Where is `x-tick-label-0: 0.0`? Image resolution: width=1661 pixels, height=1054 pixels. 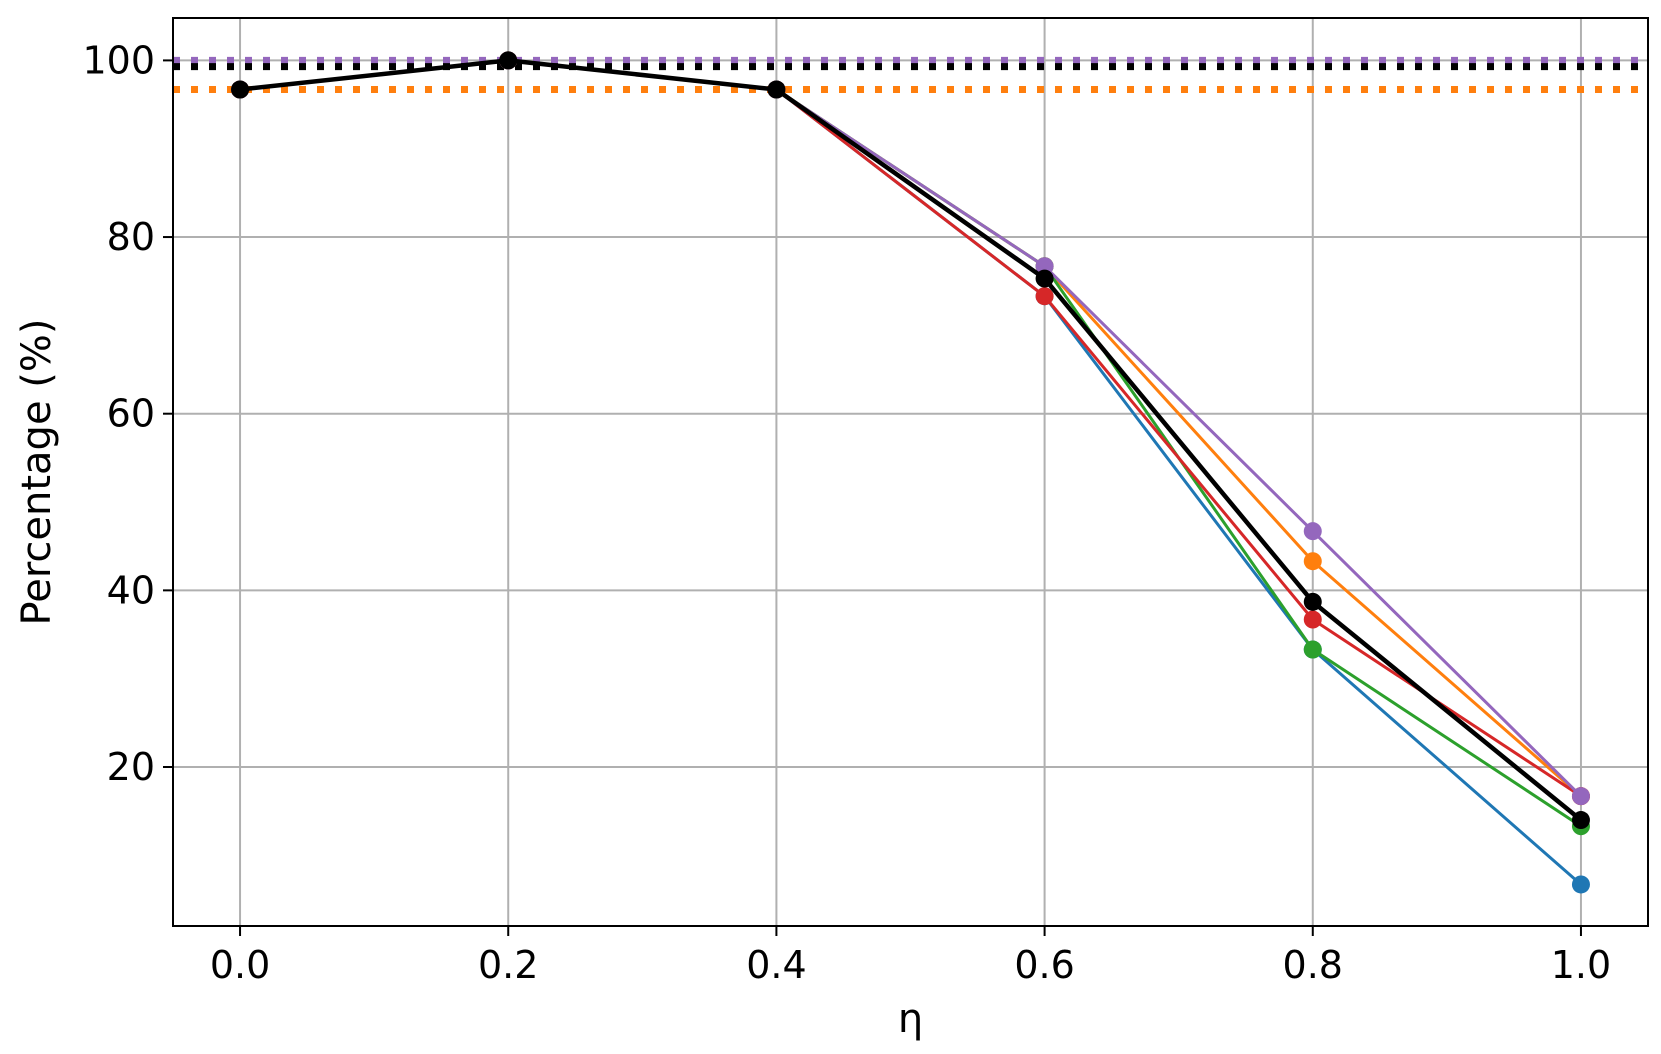
x-tick-label-0: 0.0 is located at coordinates (240, 965).